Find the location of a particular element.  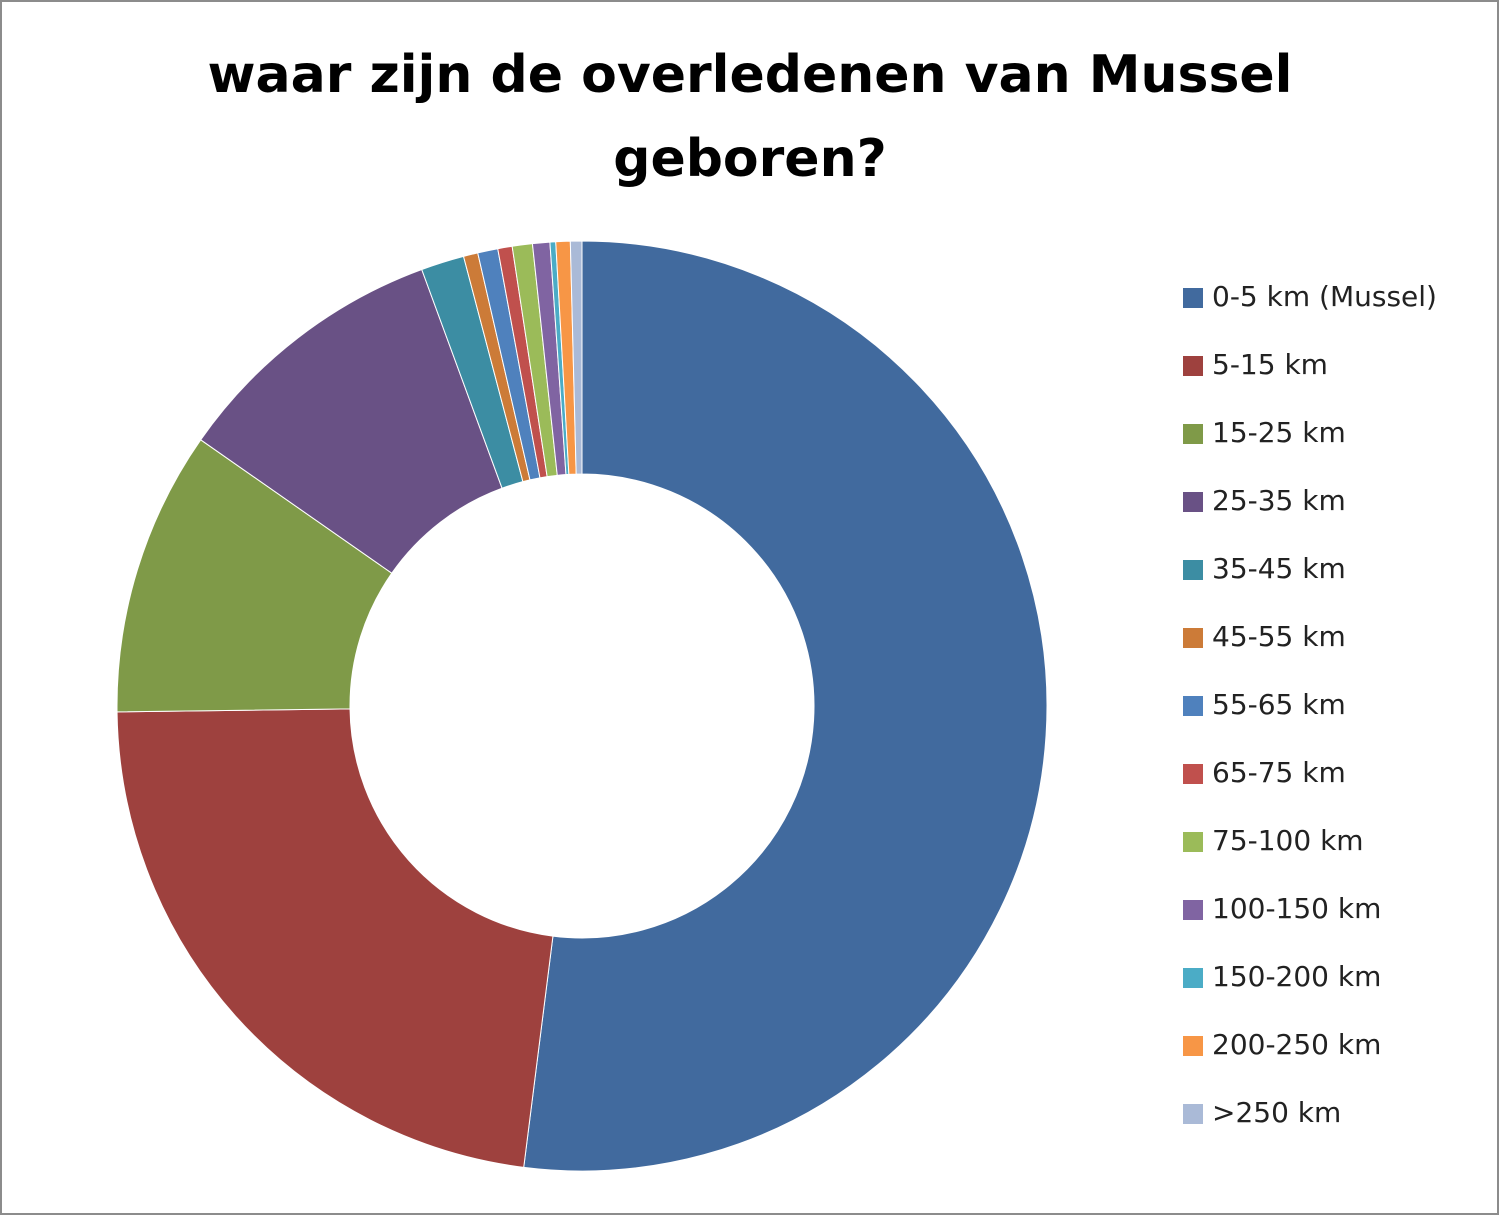

legend-label: 200-250 km is located at coordinates (1296, 1044).